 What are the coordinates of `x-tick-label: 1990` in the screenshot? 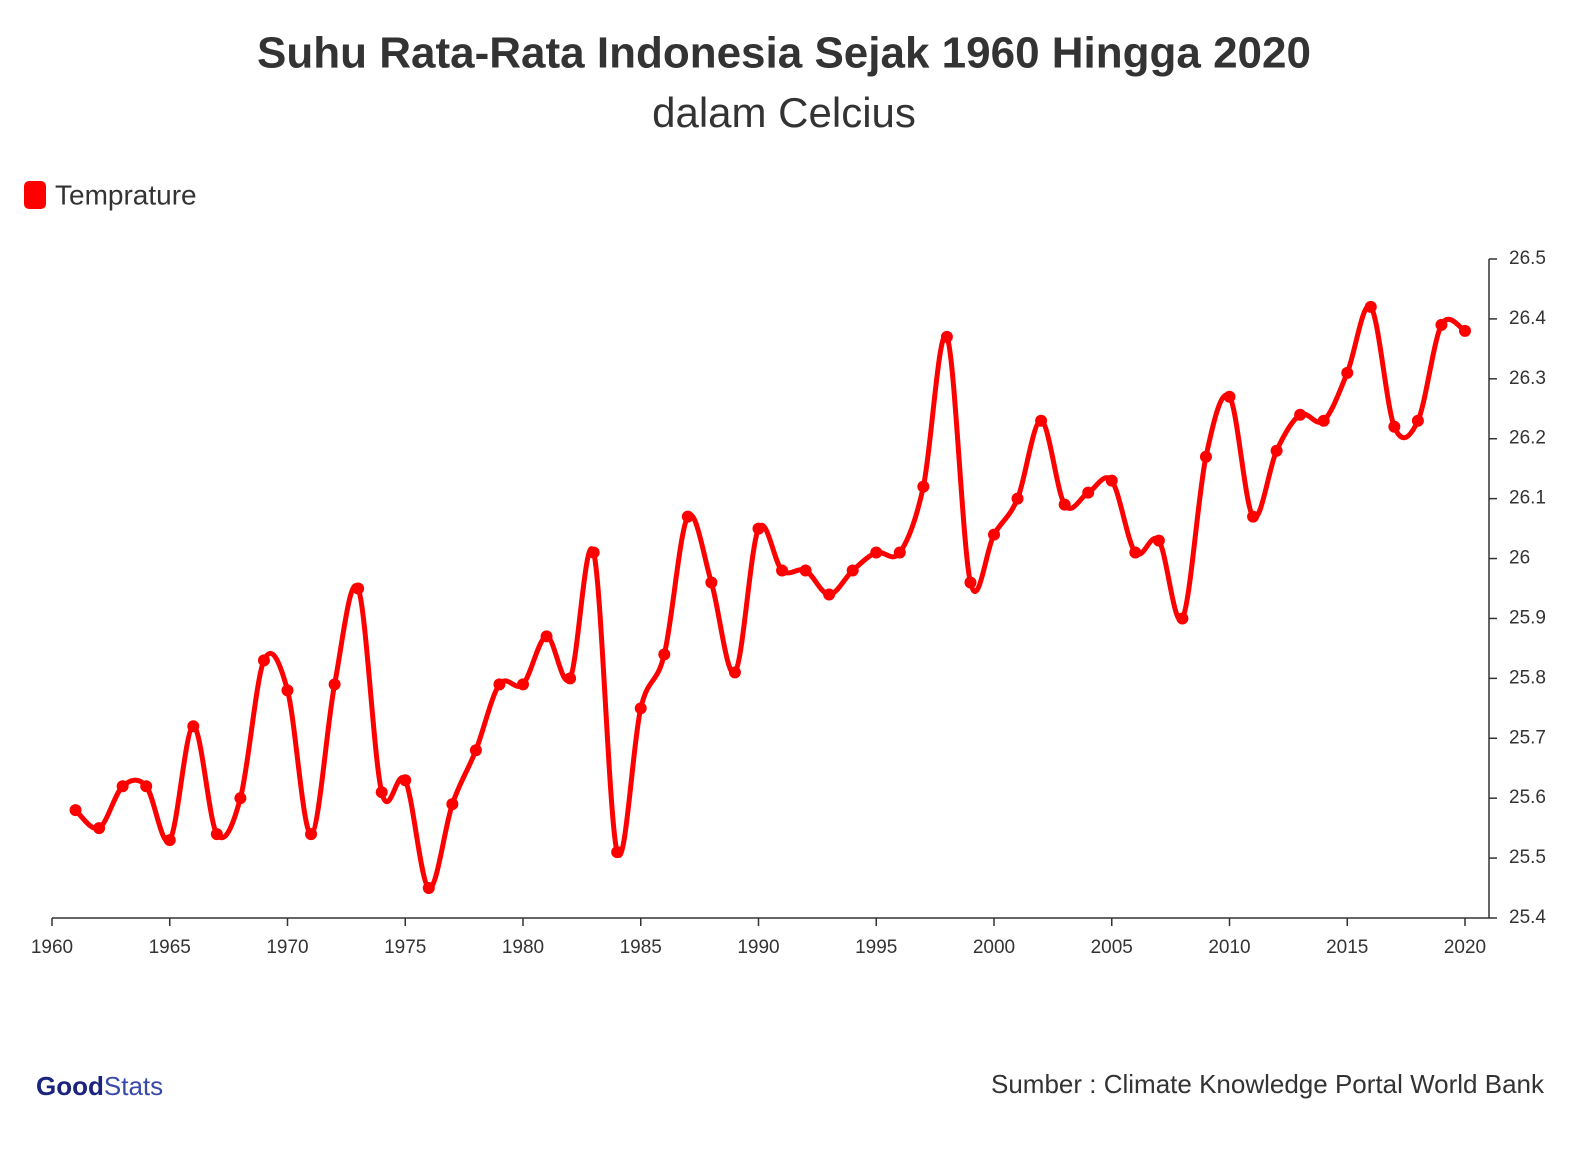 It's located at (758, 947).